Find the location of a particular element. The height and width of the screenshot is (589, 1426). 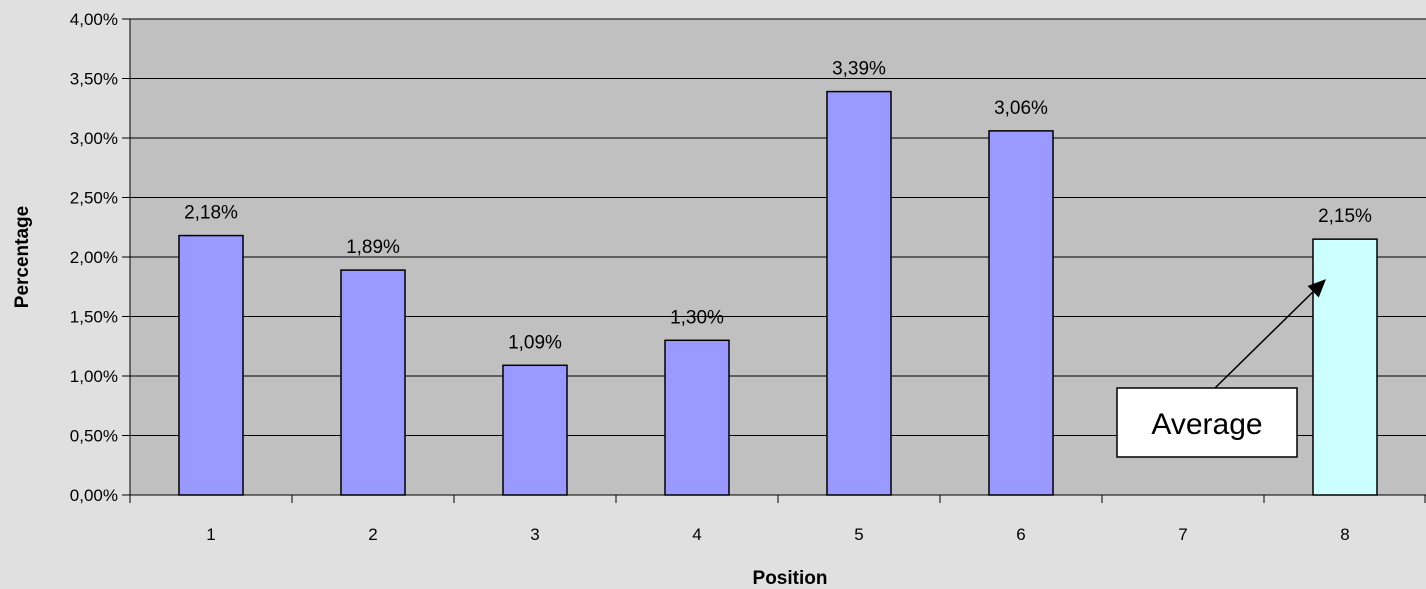

annotation-arrow-head is located at coordinates (1316, 288).